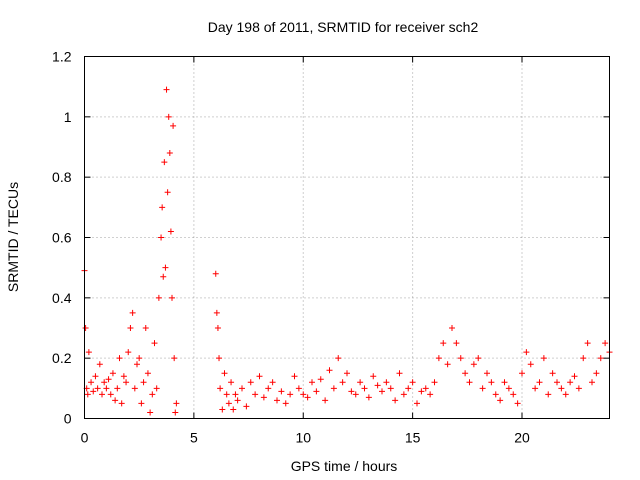 The width and height of the screenshot is (640, 480). Describe the element at coordinates (344, 466) in the screenshot. I see `x-axis-title: GPS time / hours` at that location.